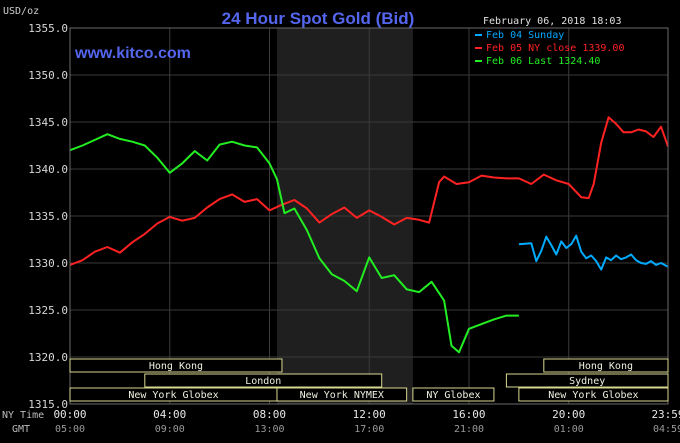 The width and height of the screenshot is (680, 443). Describe the element at coordinates (48, 169) in the screenshot. I see `y-tick-label: 1340.0` at that location.